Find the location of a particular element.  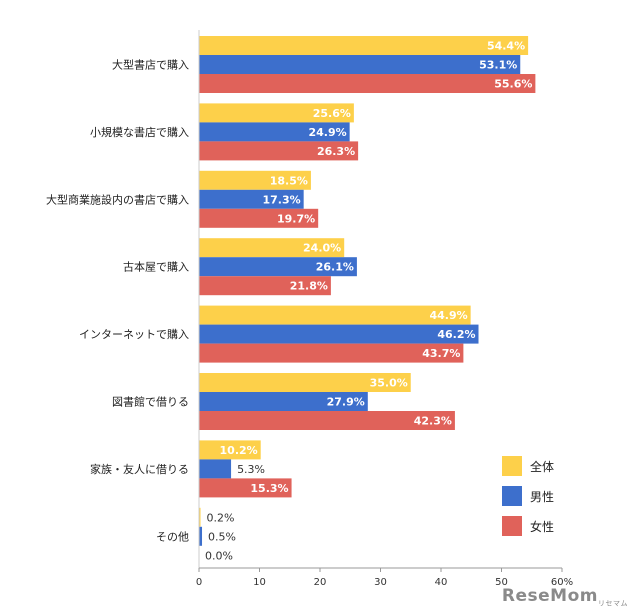

x-tick-label: 60% is located at coordinates (562, 582).